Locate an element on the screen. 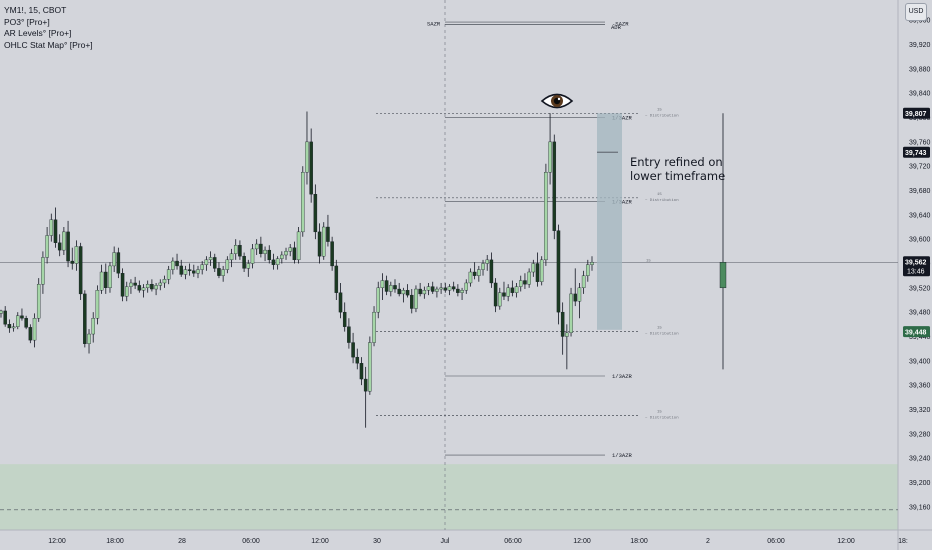 This screenshot has height=550, width=932. price-label-box-low is located at coordinates (916, 332).